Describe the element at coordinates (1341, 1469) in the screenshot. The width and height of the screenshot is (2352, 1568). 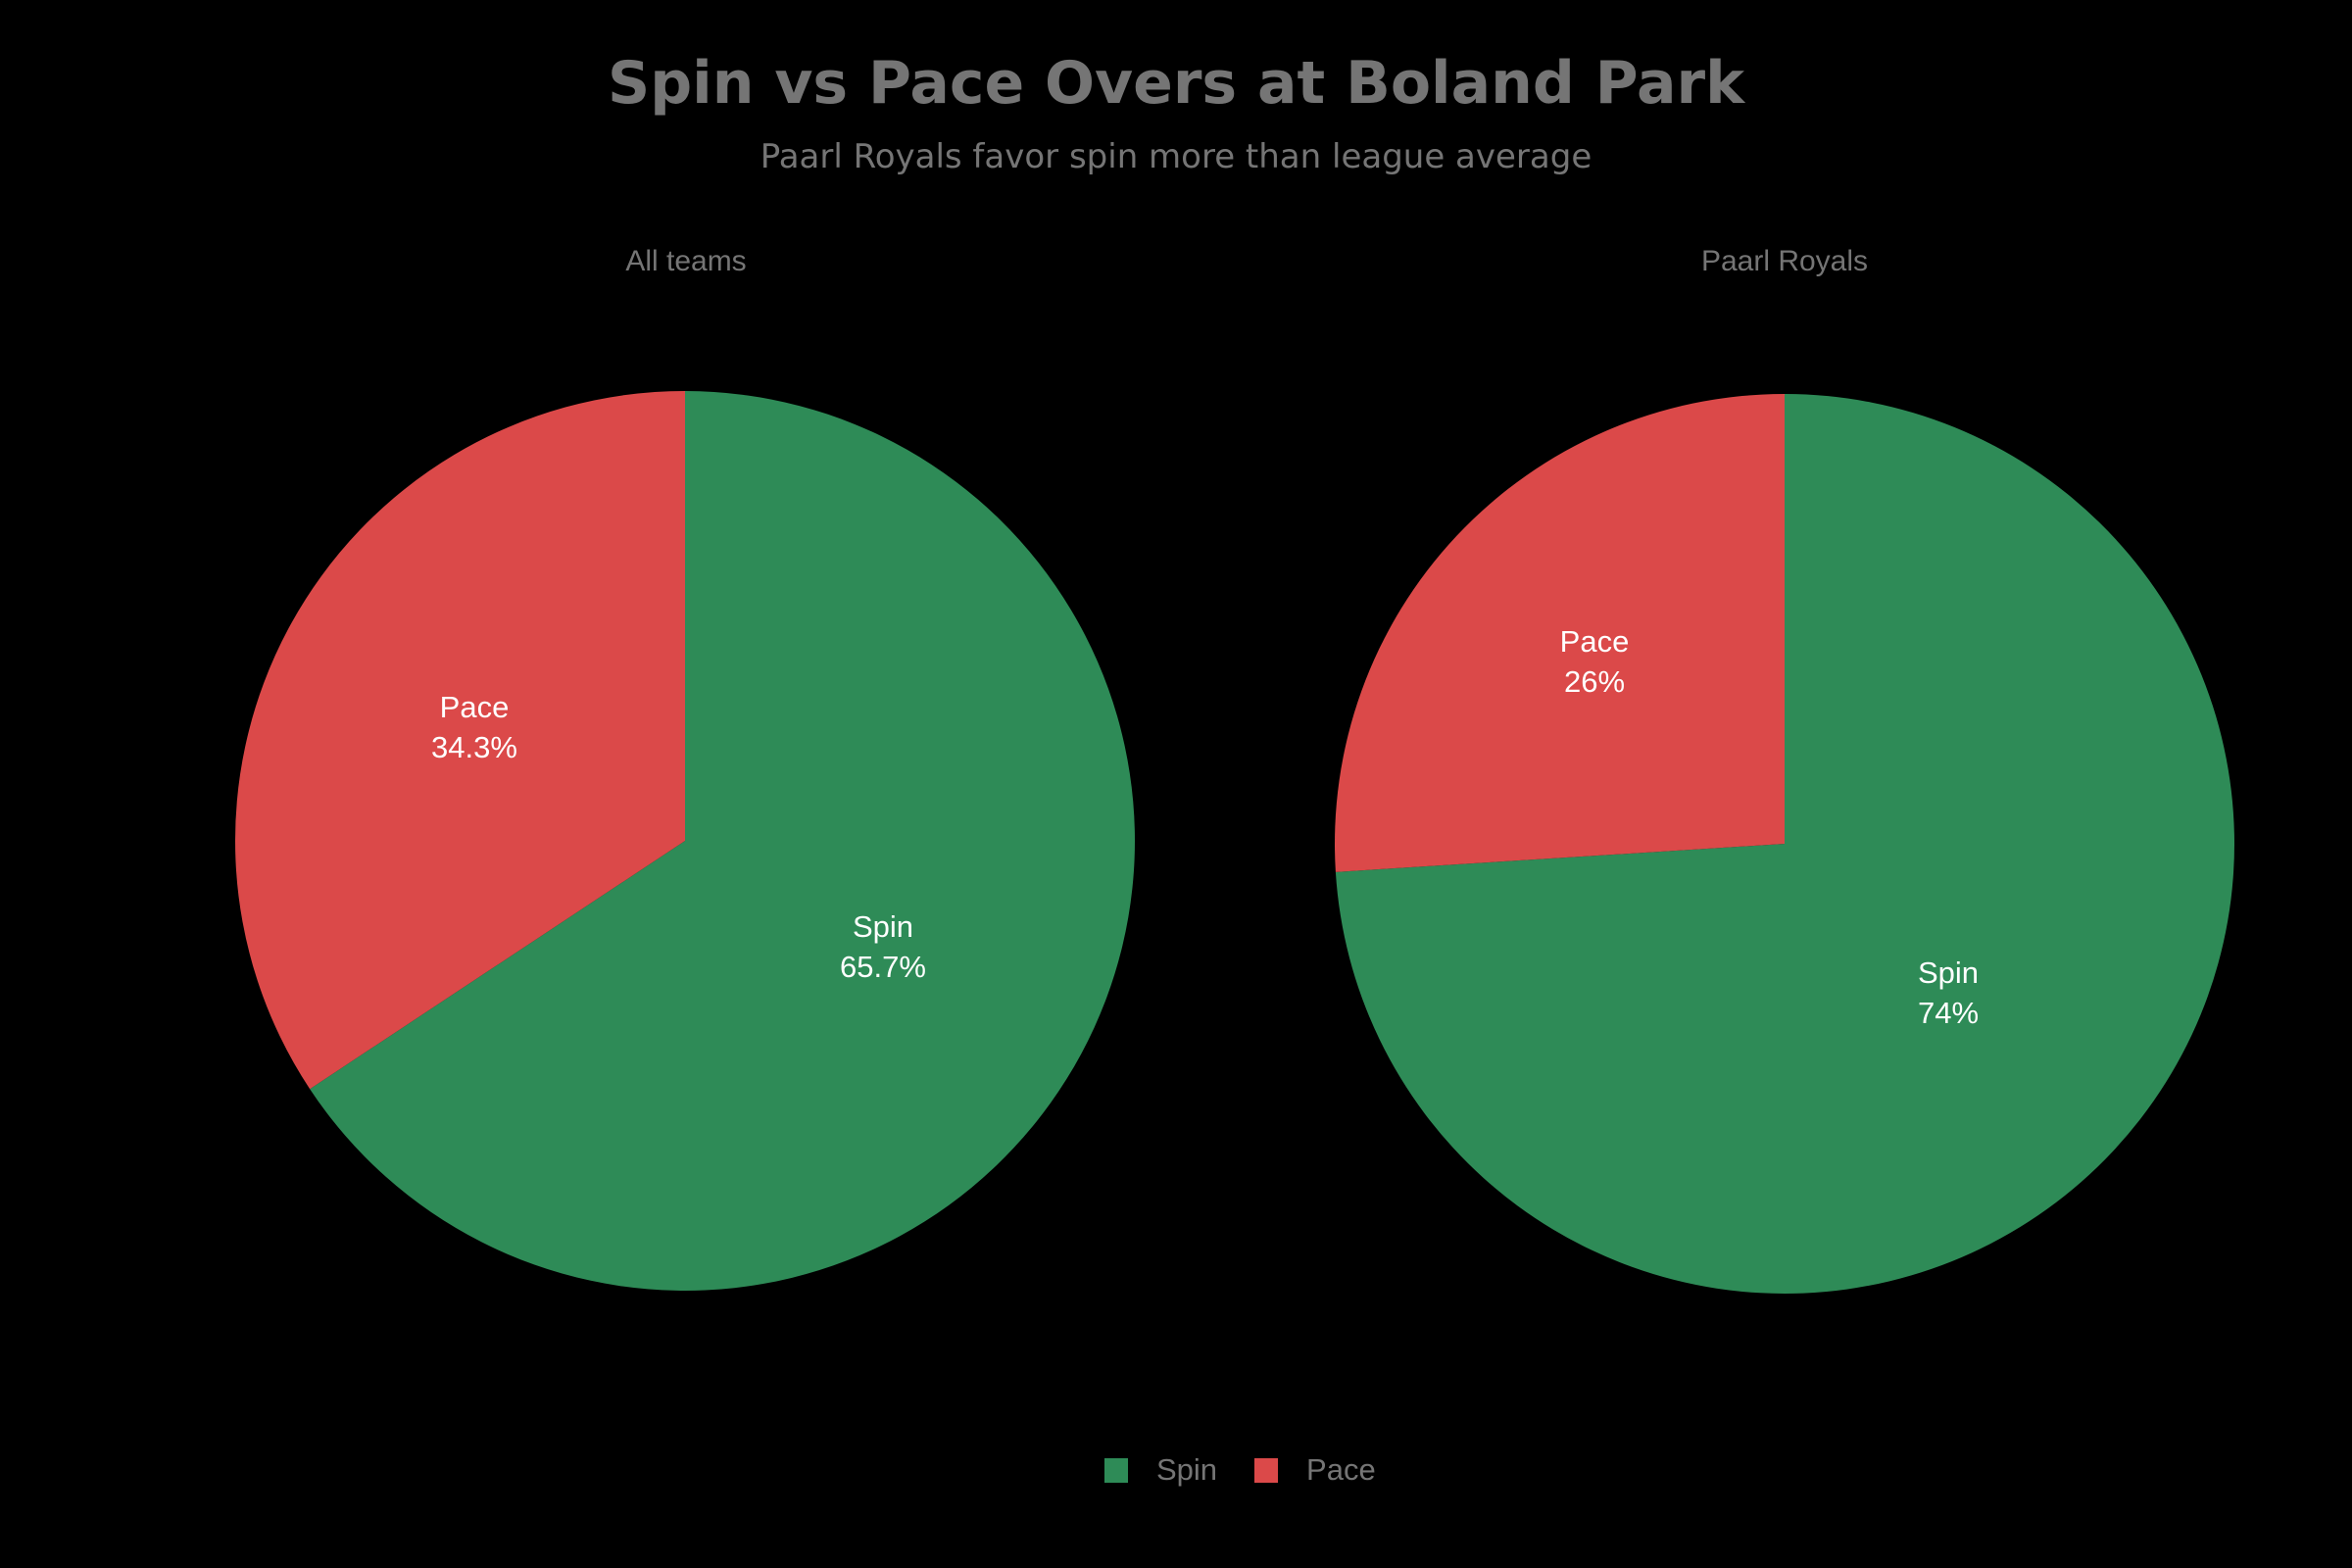
I see `legend-label-pace: Pace` at that location.